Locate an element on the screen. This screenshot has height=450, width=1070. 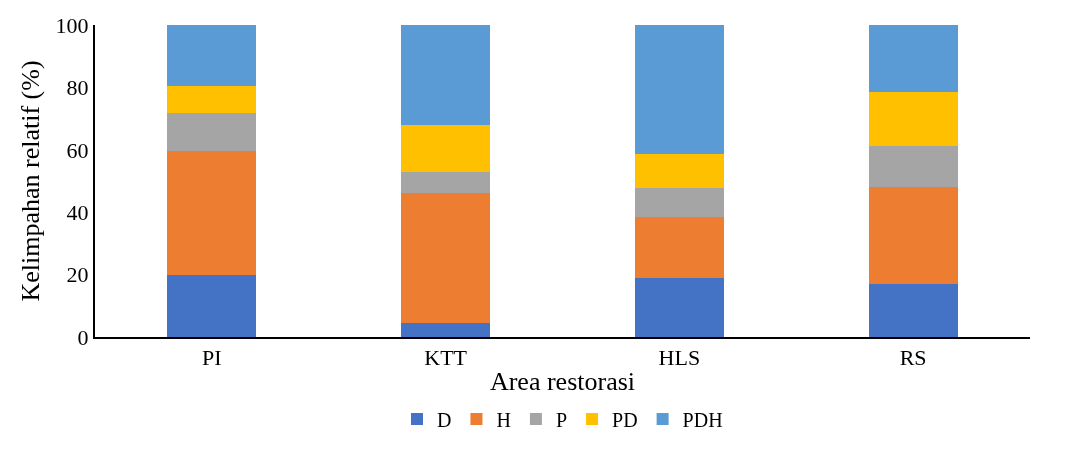
y-tick-label: 80 is located at coordinates (77, 88).